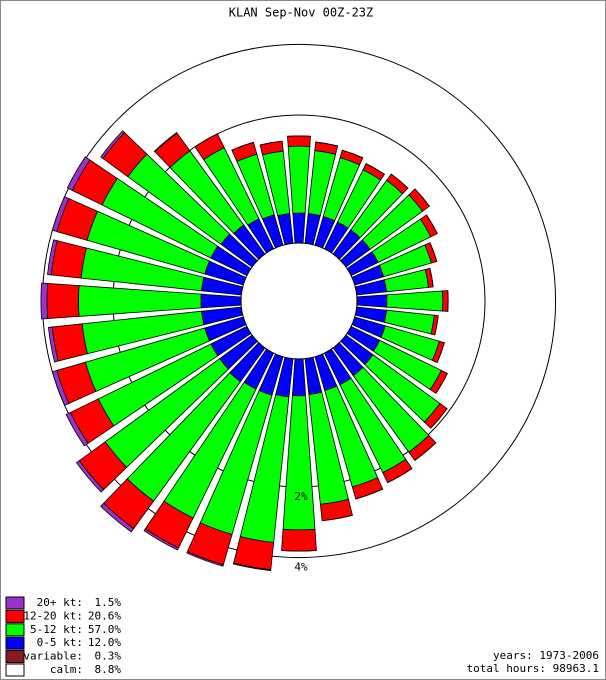 Image resolution: width=606 pixels, height=680 pixels. Describe the element at coordinates (299, 301) in the screenshot. I see `calm-circle` at that location.